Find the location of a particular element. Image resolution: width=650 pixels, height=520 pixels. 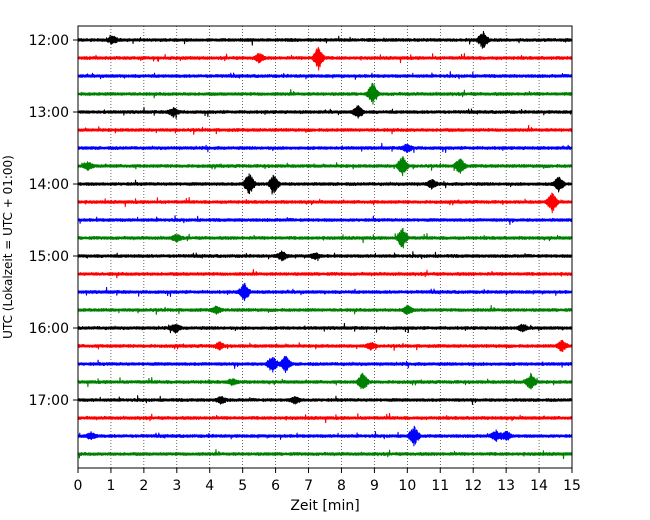

y-tick-label: 17:00 is located at coordinates (49, 401).